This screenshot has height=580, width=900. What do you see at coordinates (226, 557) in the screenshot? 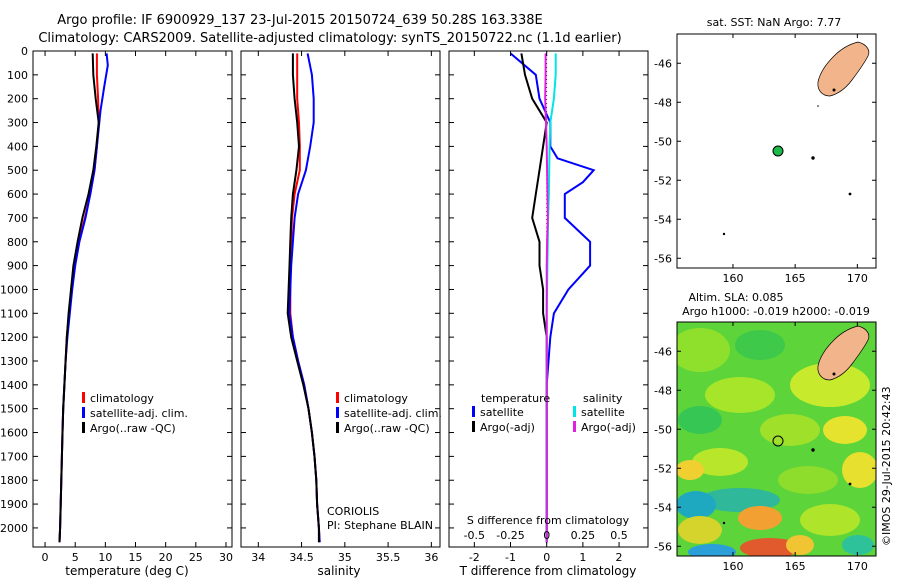
I see `x-tick-label: 30` at bounding box center [226, 557].